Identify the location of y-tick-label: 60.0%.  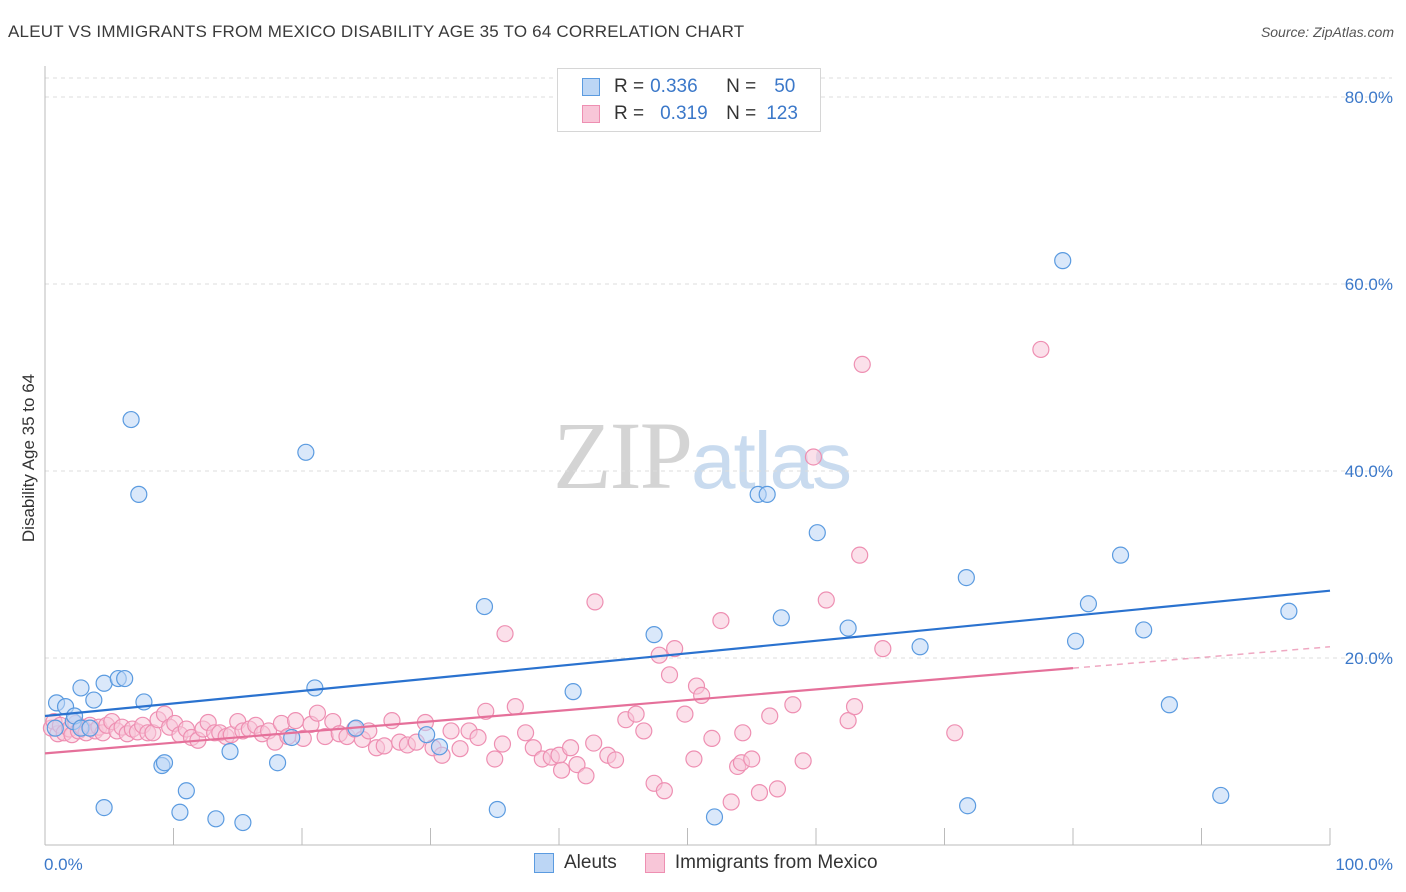
(1369, 284).